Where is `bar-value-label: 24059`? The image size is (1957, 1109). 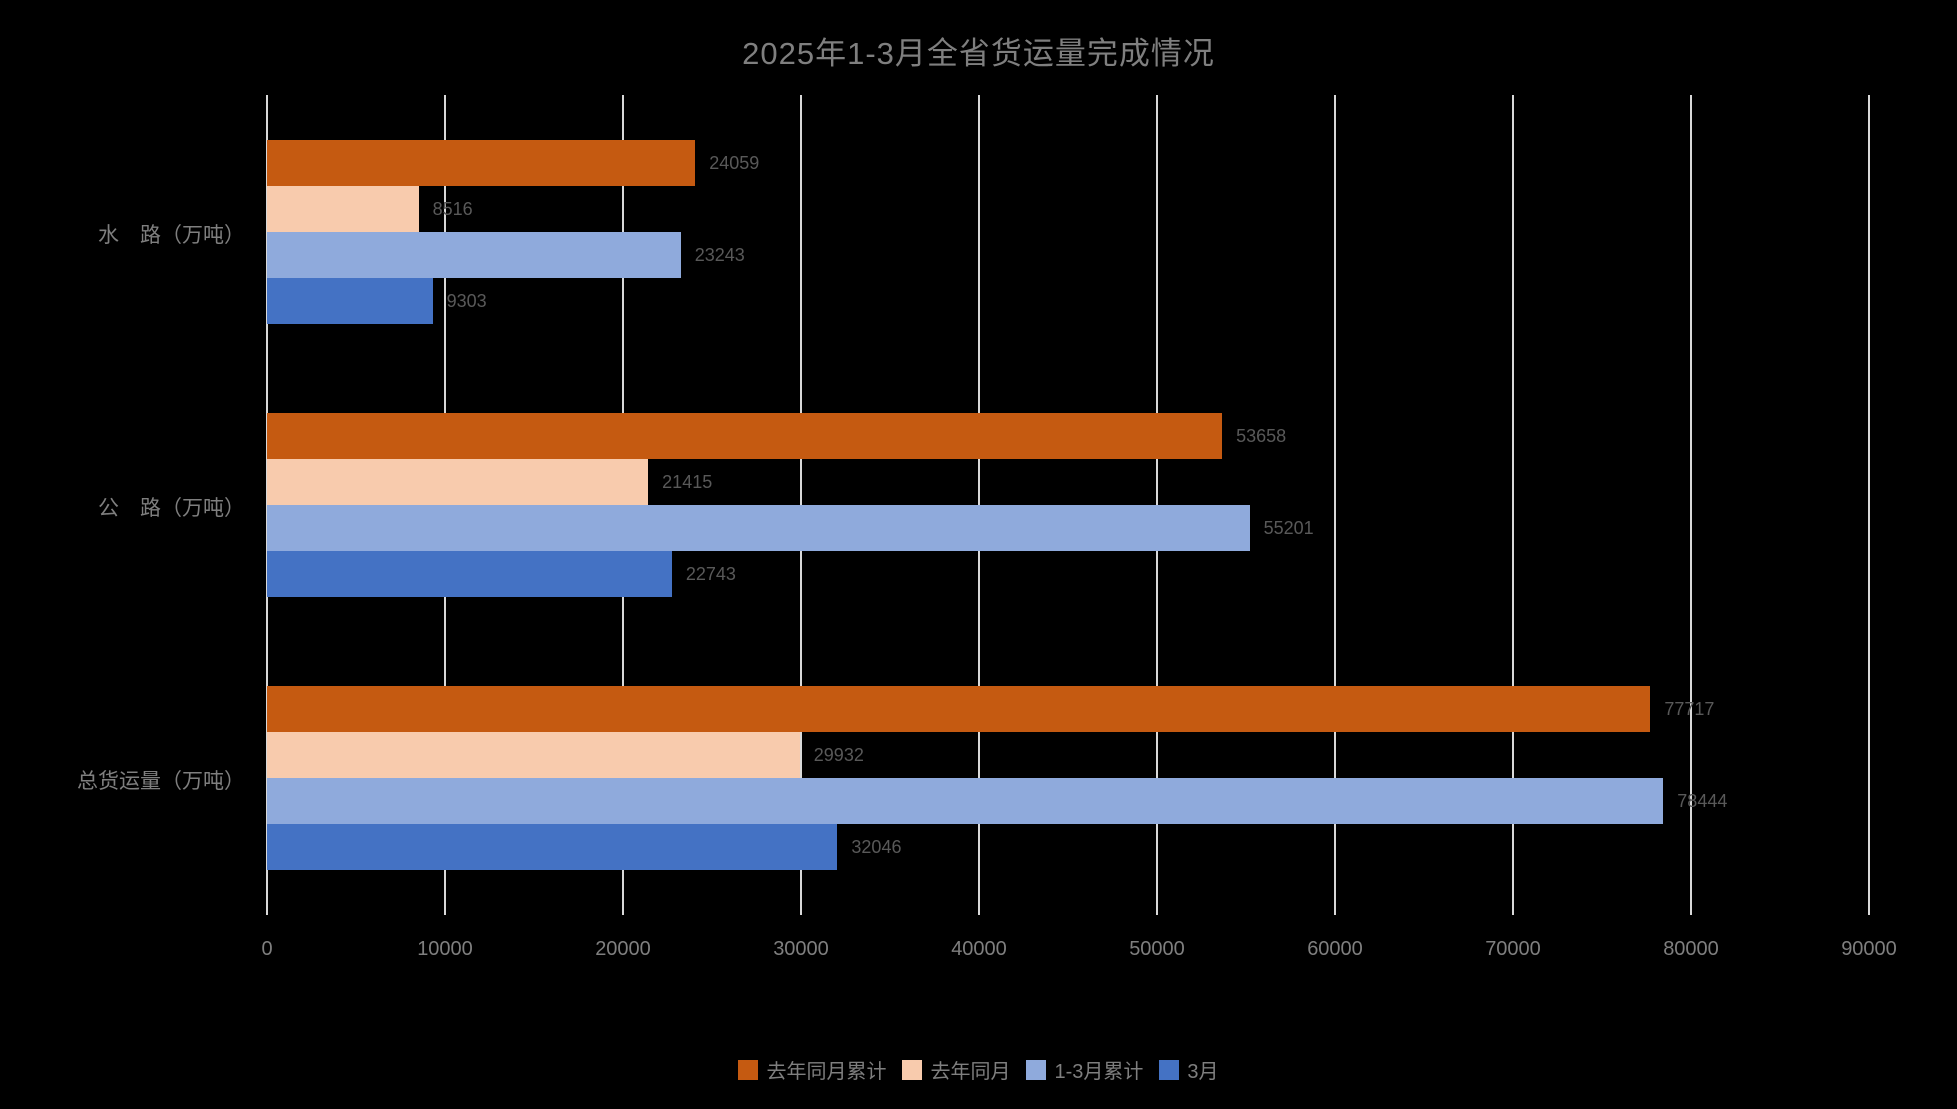
bar-value-label: 24059 is located at coordinates (734, 162).